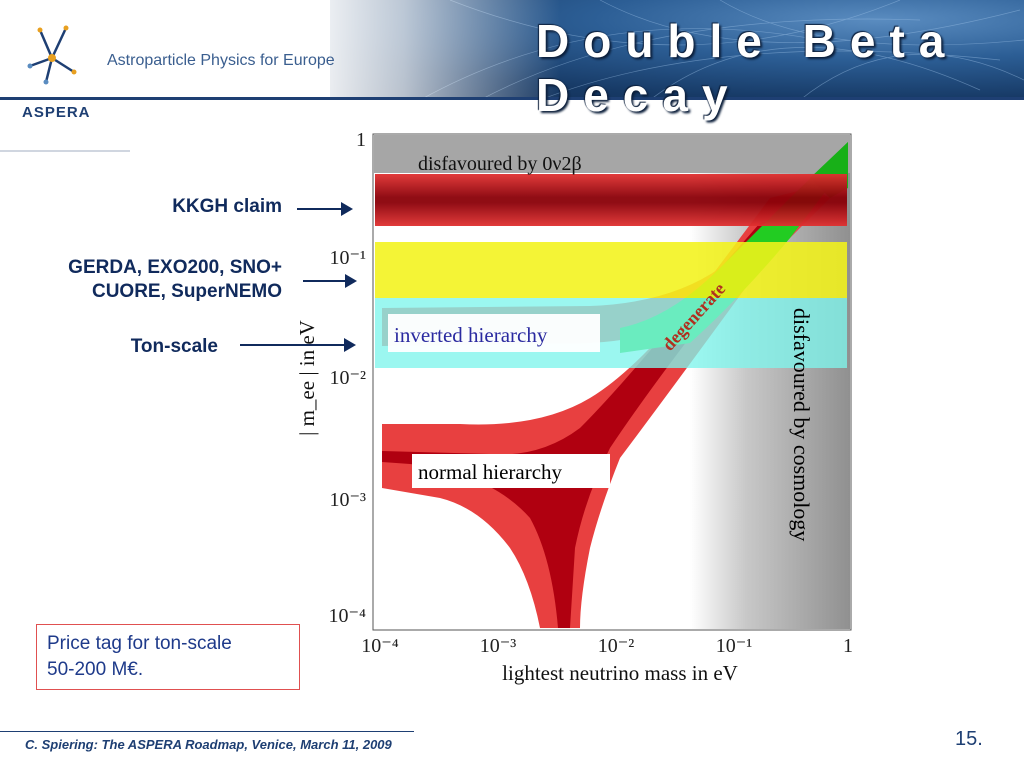 This screenshot has width=1024, height=768. I want to click on region-disfavoured-0v2b, so click(612, 154).